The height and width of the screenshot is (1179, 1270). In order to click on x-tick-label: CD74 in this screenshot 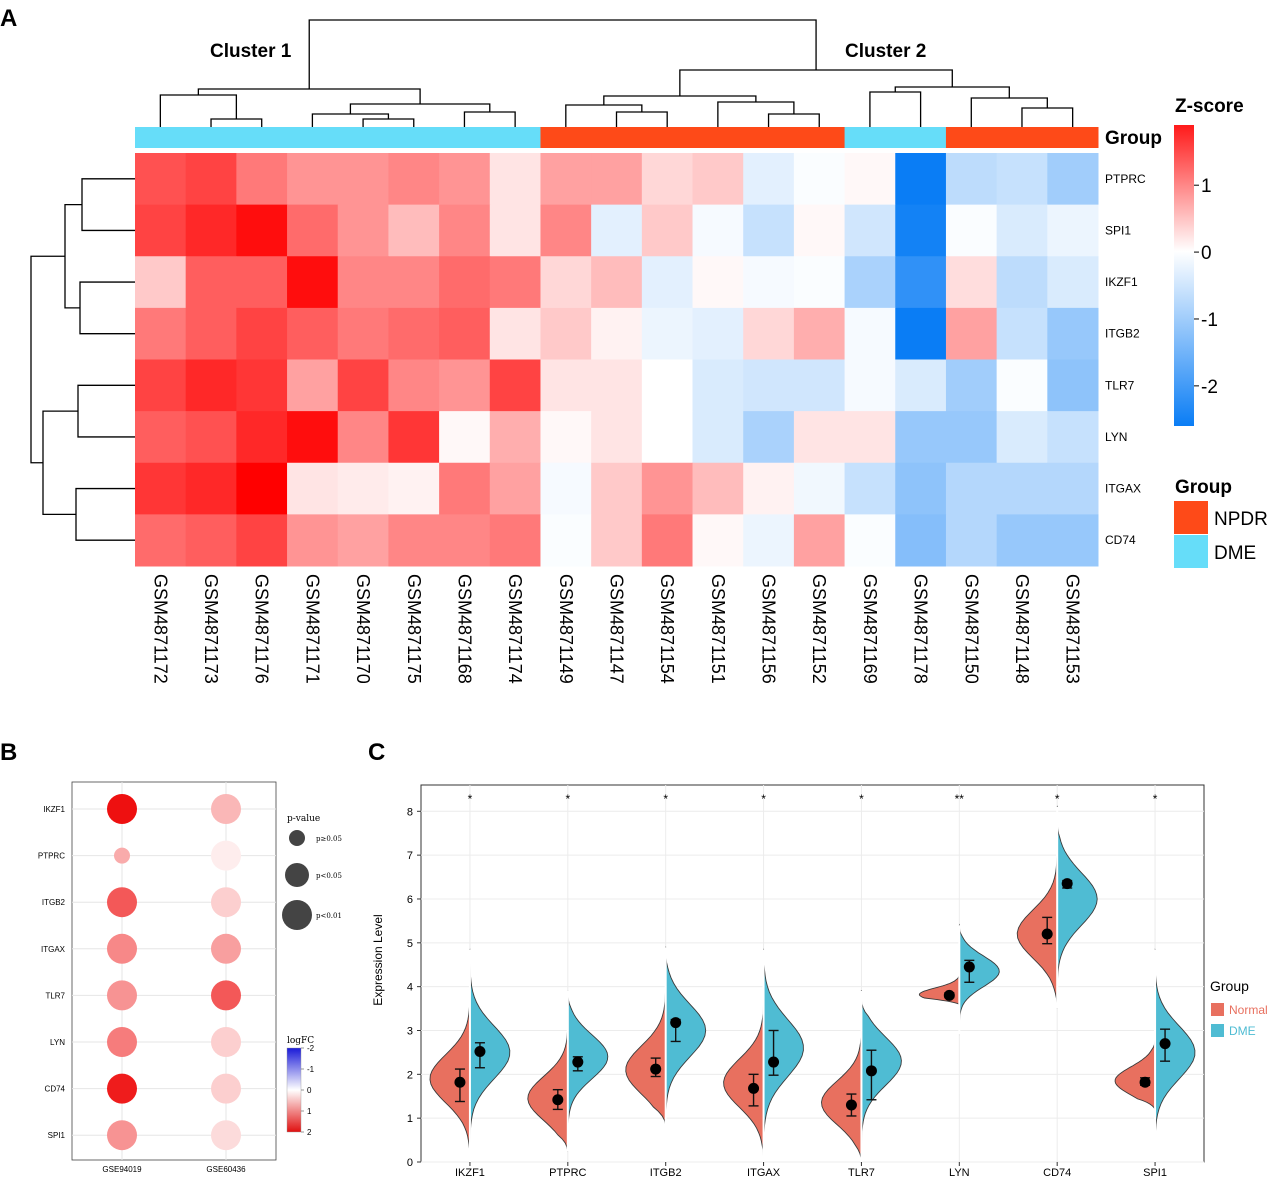, I will do `click(1057, 1173)`.